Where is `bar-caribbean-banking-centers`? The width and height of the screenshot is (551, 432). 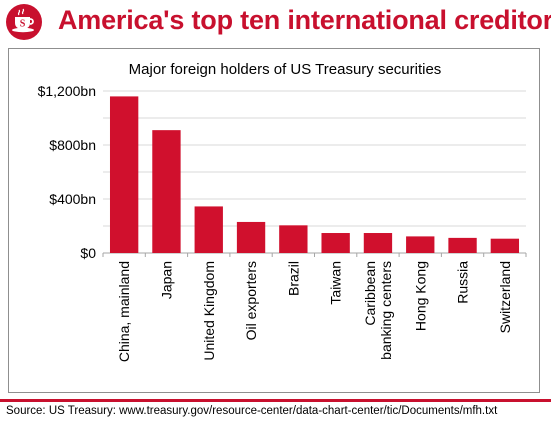
bar-caribbean-banking-centers is located at coordinates (378, 243).